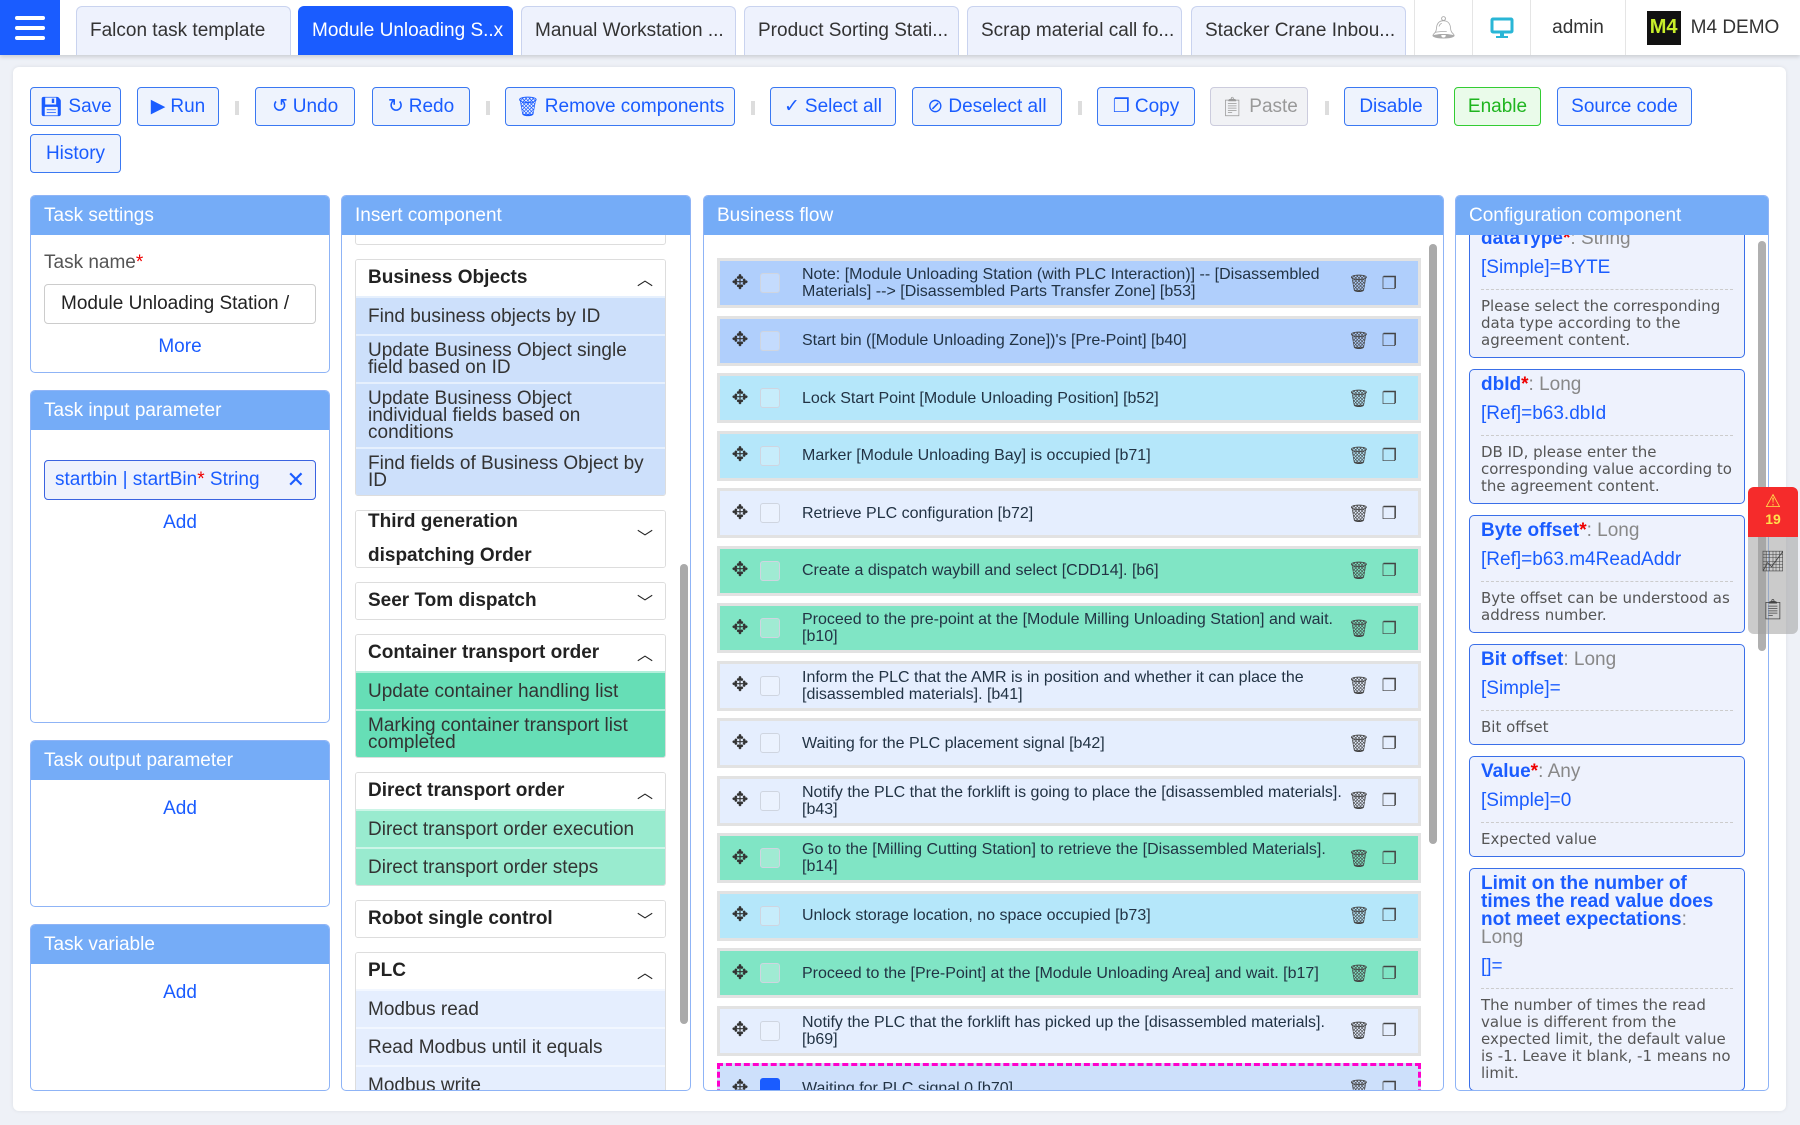  What do you see at coordinates (510, 1008) in the screenshot?
I see `component-item: Modbus read` at bounding box center [510, 1008].